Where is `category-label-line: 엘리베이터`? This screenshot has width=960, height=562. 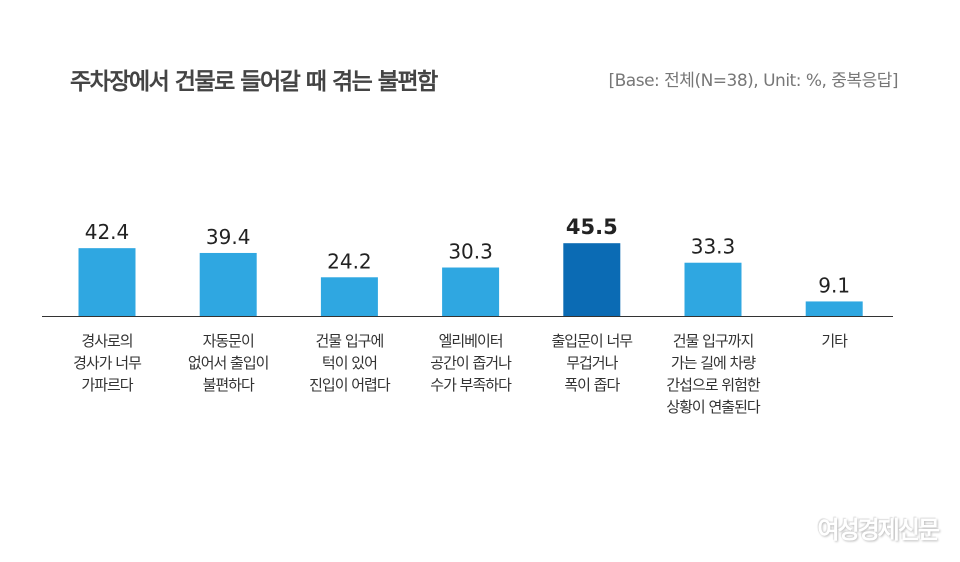
category-label-line: 엘리베이터 is located at coordinates (471, 341).